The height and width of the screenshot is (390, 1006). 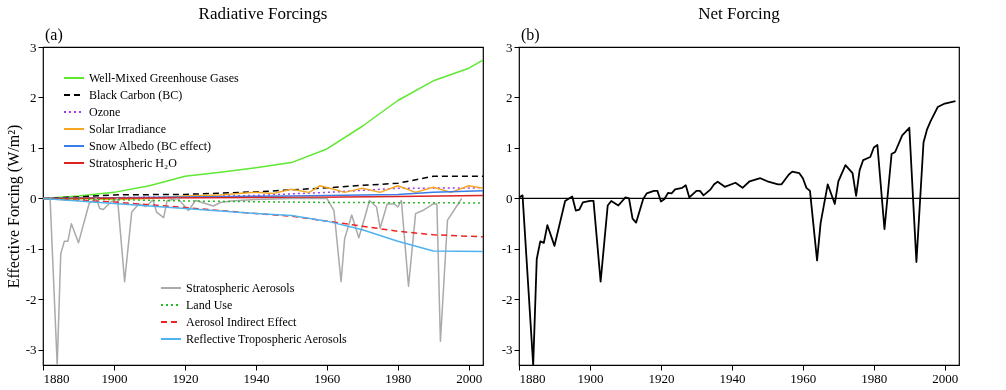 What do you see at coordinates (164, 78) in the screenshot?
I see `legend-label: Well-Mixed Greenhouse Gases` at bounding box center [164, 78].